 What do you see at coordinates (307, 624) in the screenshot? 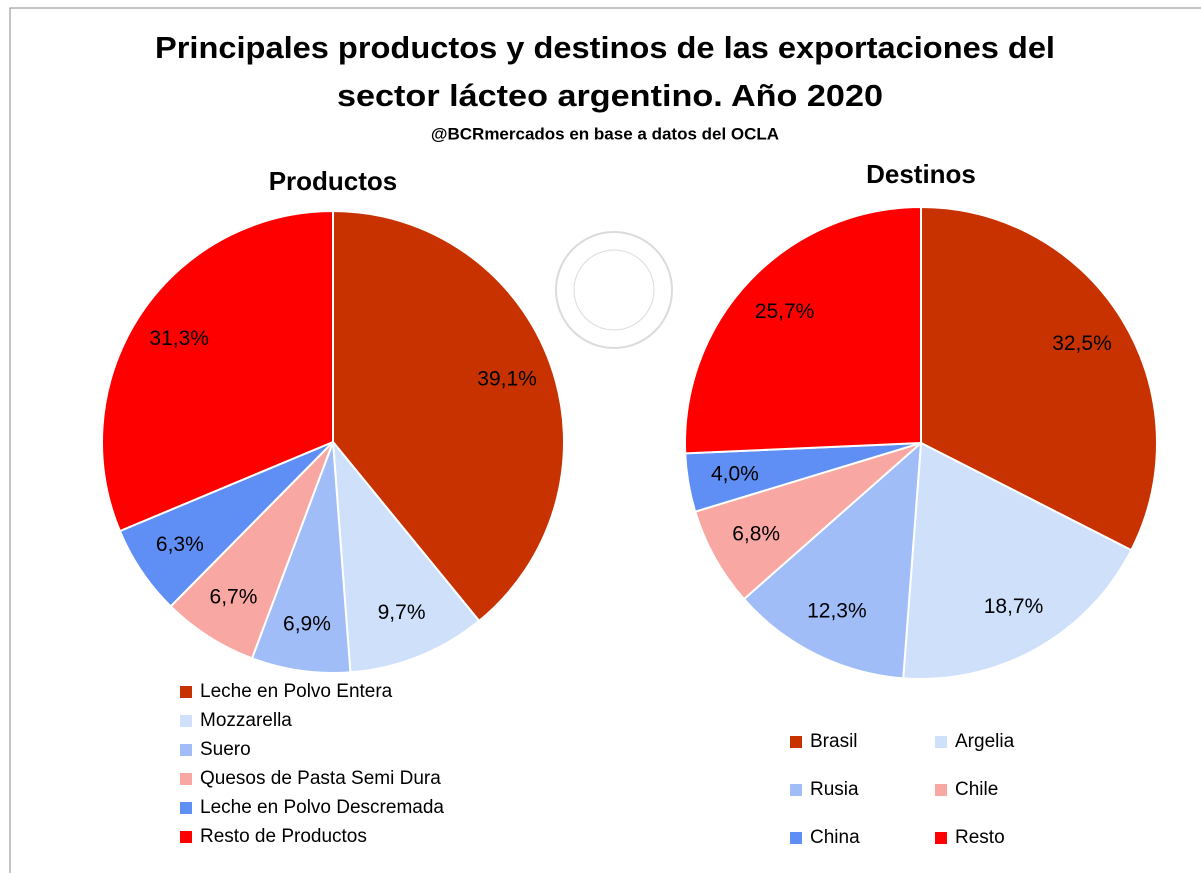
I see `data-label: 6,9%` at bounding box center [307, 624].